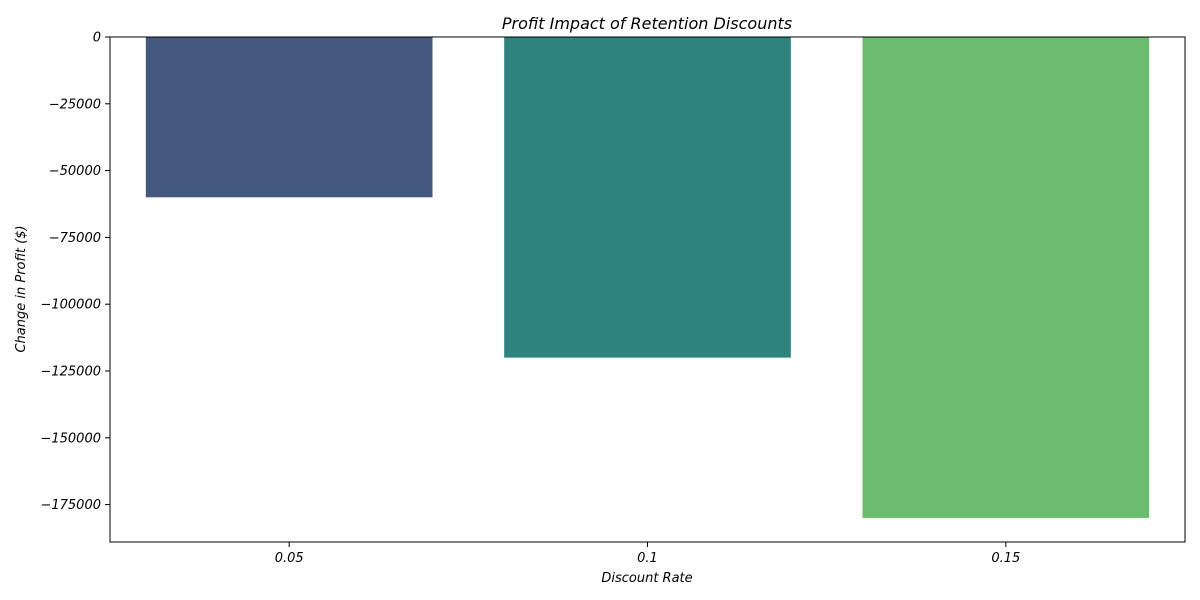 This screenshot has height=600, width=1200. What do you see at coordinates (70, 438) in the screenshot?
I see `y-tick-label: −150000` at bounding box center [70, 438].